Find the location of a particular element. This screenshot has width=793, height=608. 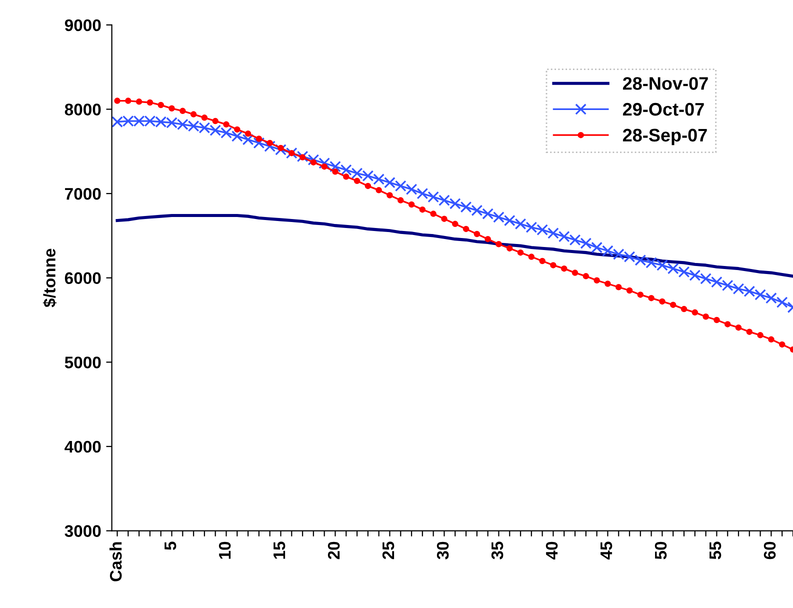

y-tick-label: 5000 is located at coordinates (82, 362).